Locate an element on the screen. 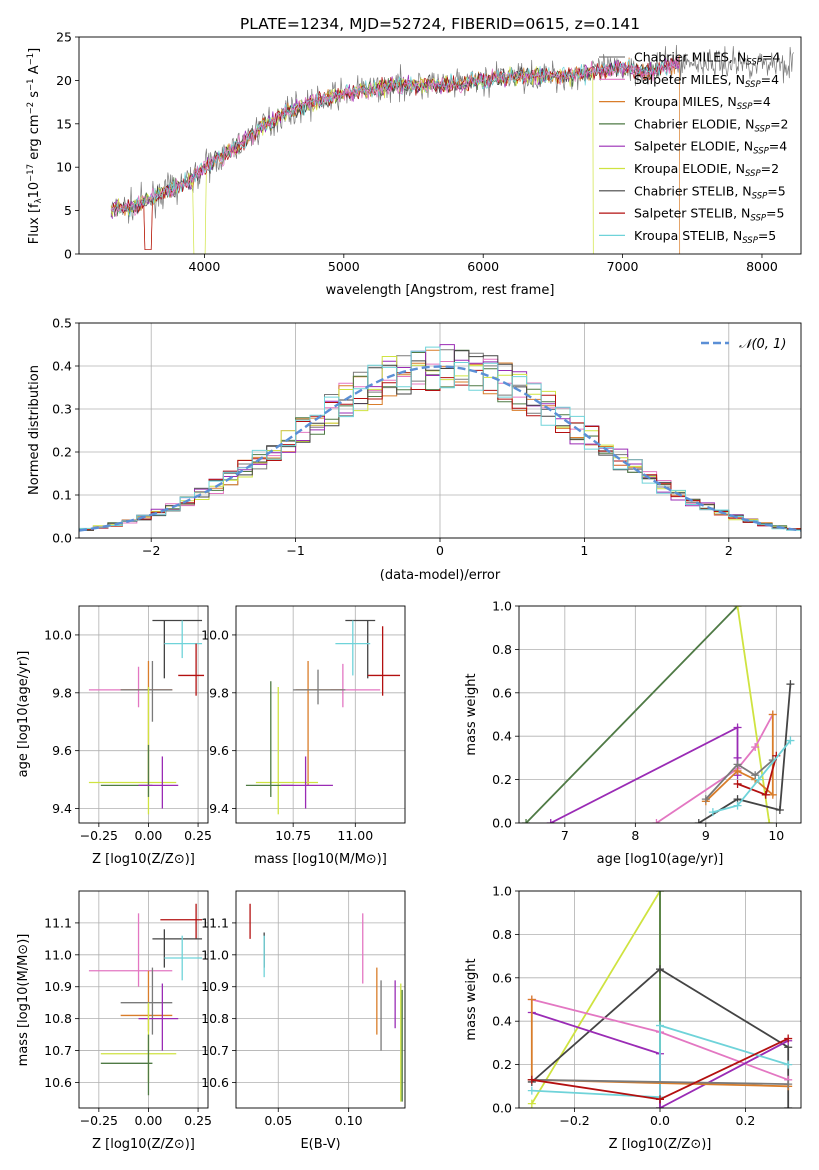 The height and width of the screenshot is (1170, 819). y-tick-label: 5 is located at coordinates (68, 210).